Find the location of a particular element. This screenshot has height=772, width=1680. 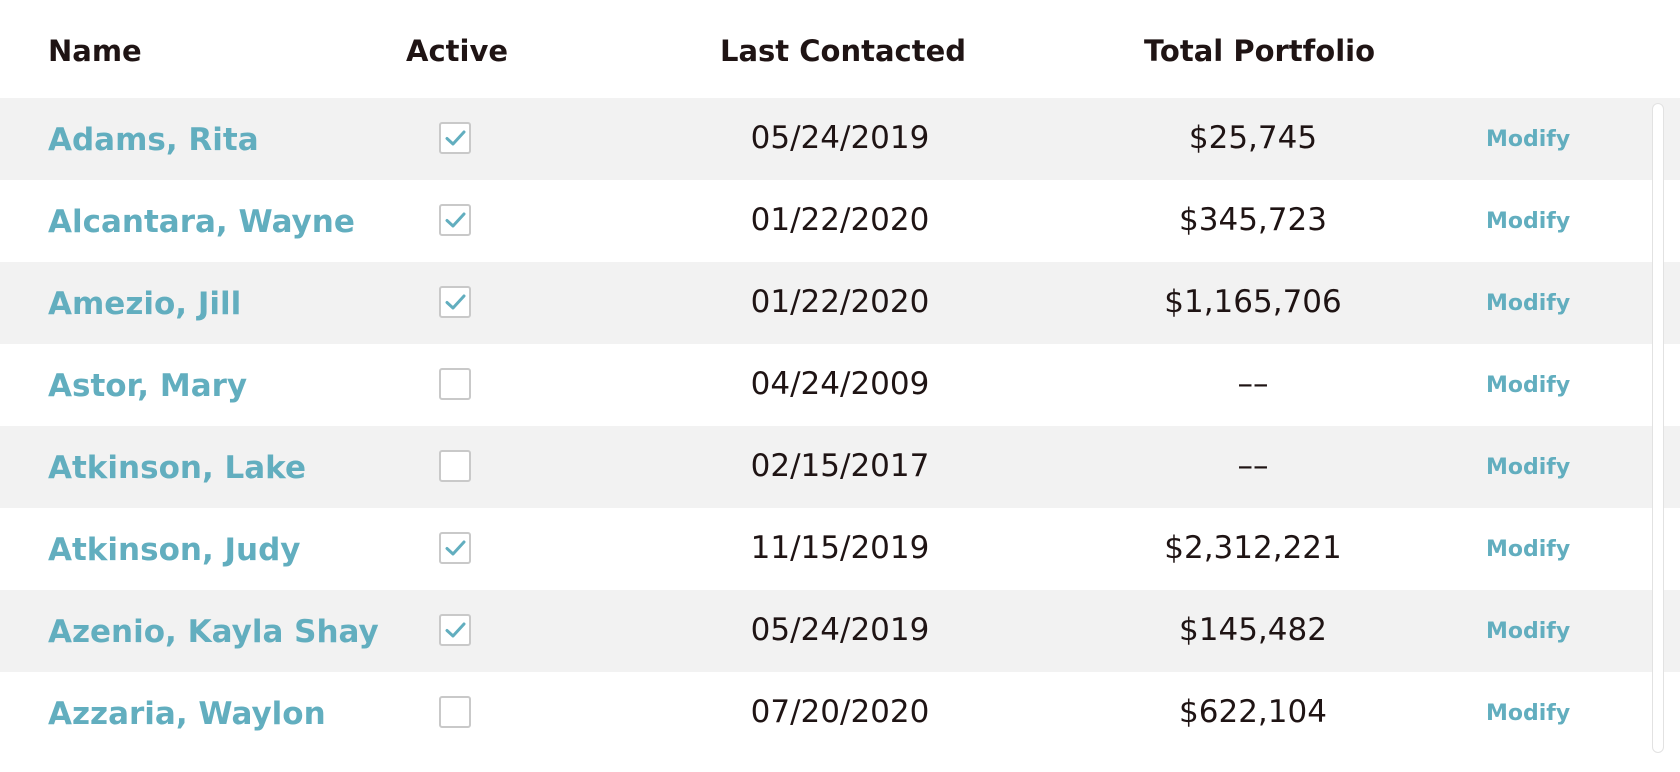

table-row: Adams, Rita 05/24/2019 $25,745 Modify is located at coordinates (840, 139).